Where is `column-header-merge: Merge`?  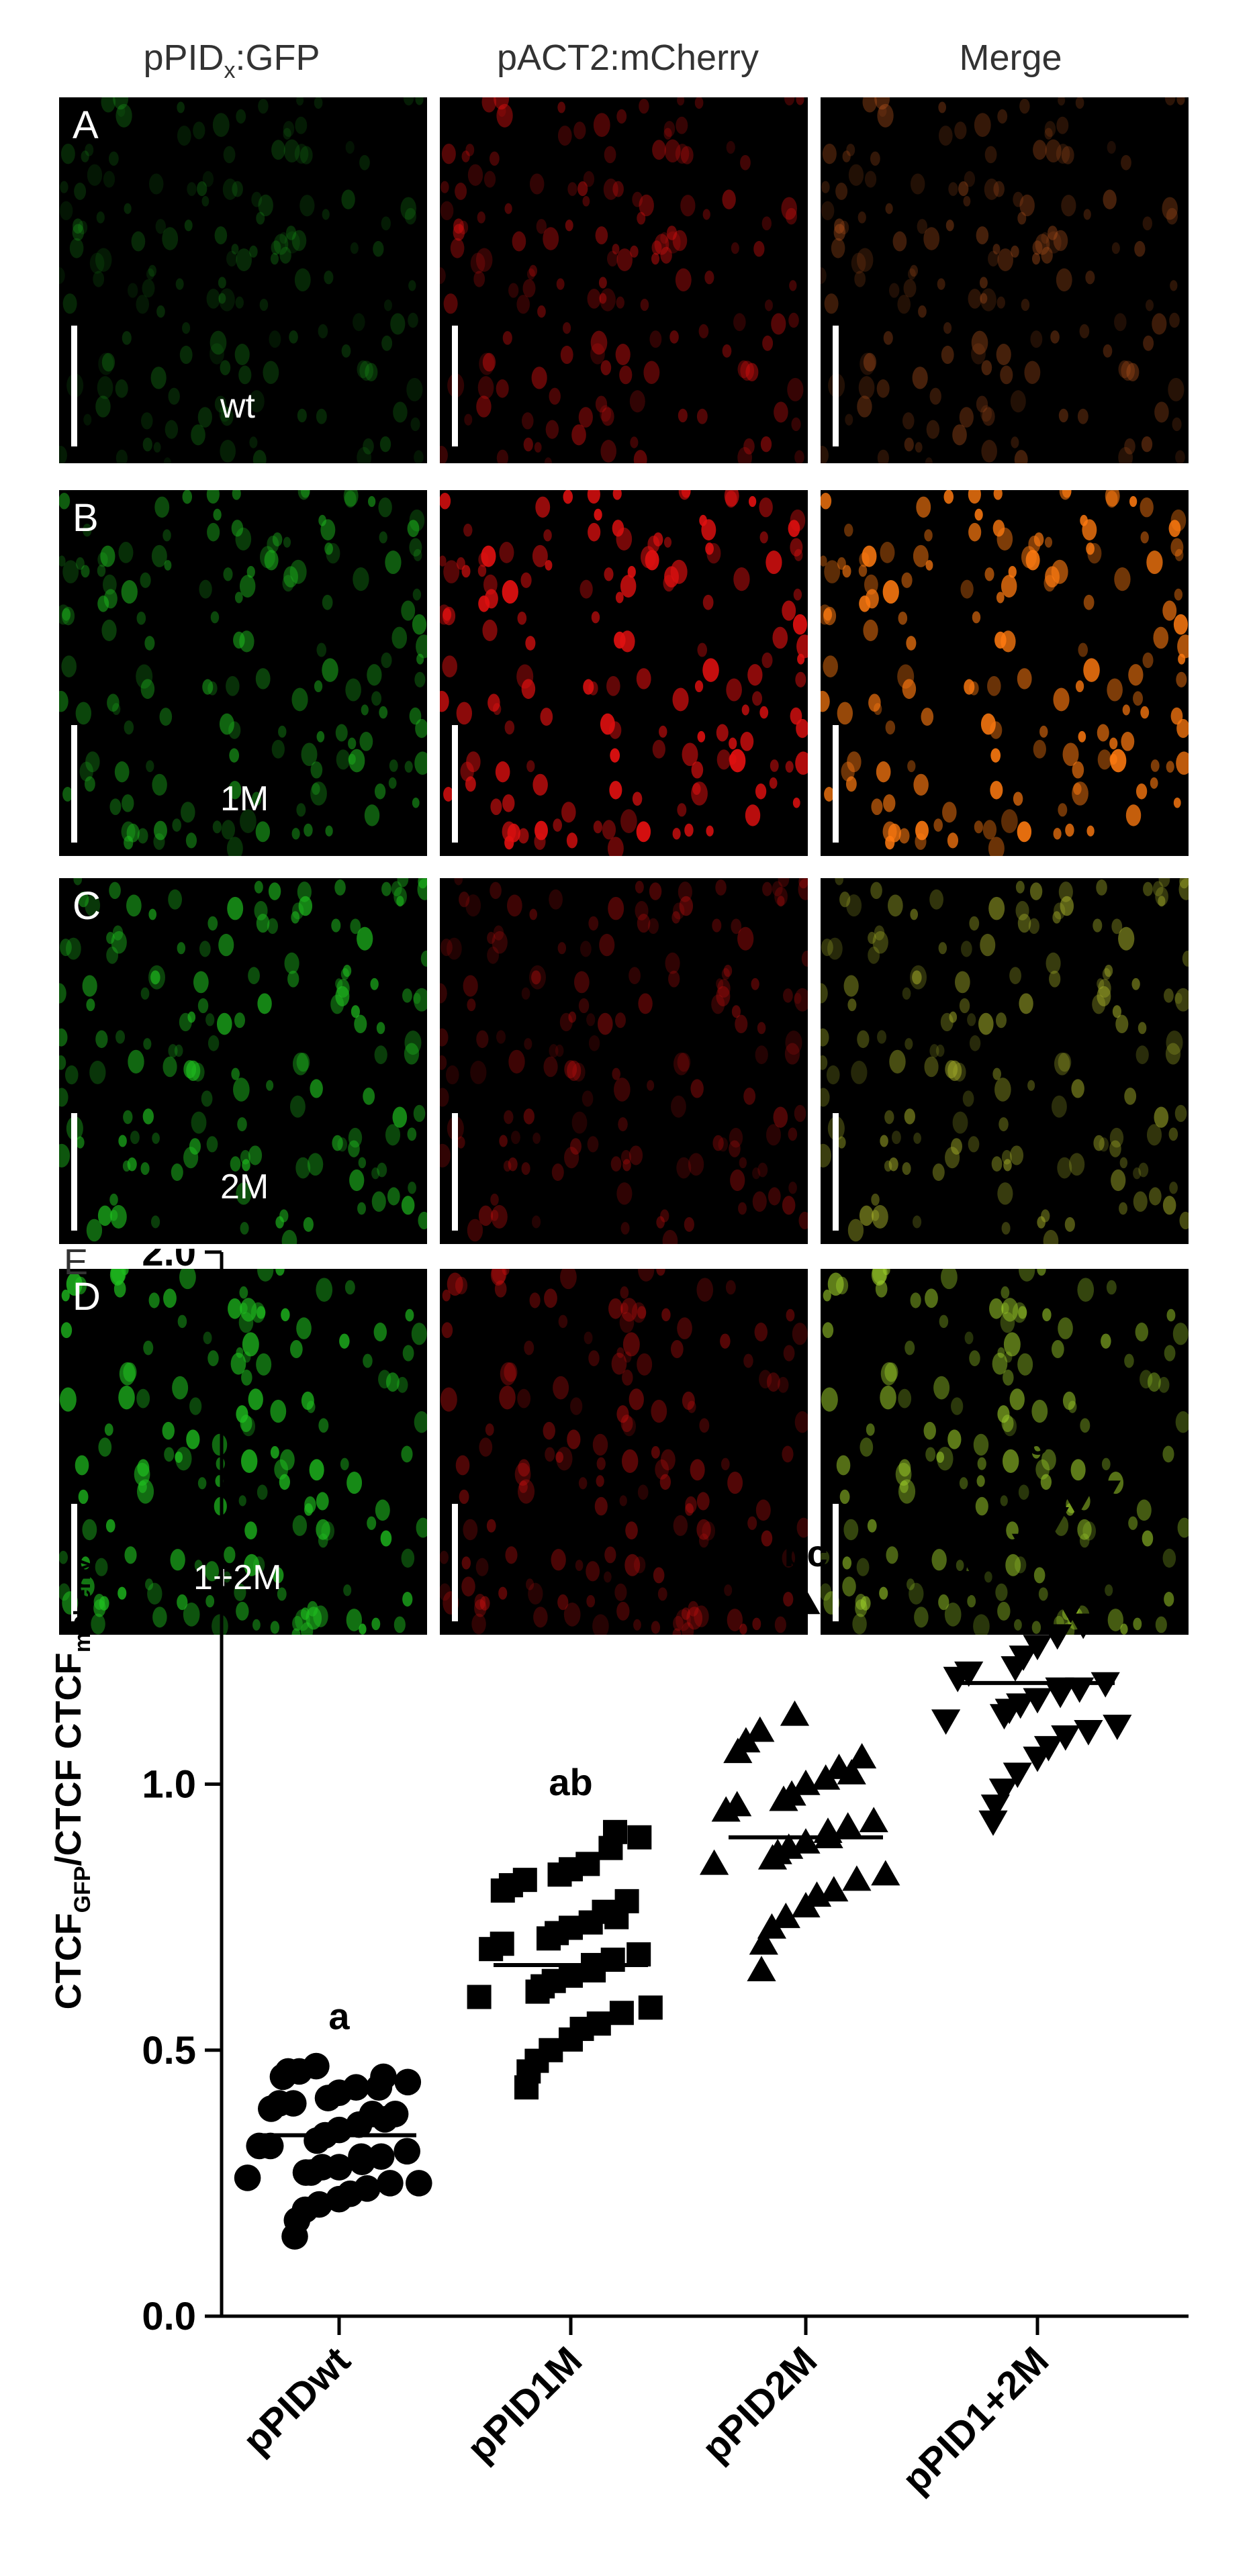
column-header-merge: Merge is located at coordinates (1010, 58).